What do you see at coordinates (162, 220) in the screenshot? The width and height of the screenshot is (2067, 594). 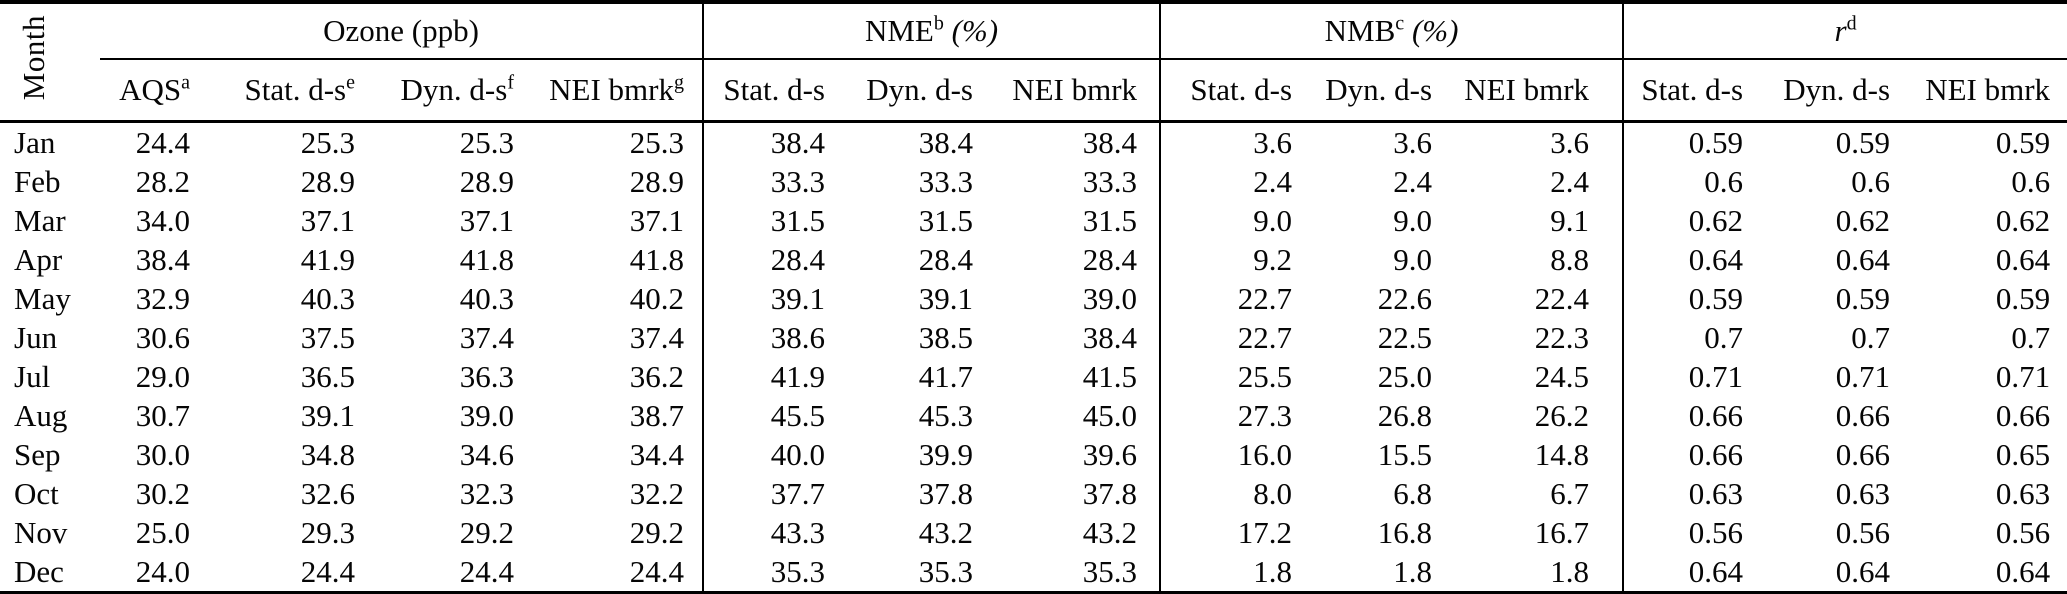 I see `value-cell: 34.0` at bounding box center [162, 220].